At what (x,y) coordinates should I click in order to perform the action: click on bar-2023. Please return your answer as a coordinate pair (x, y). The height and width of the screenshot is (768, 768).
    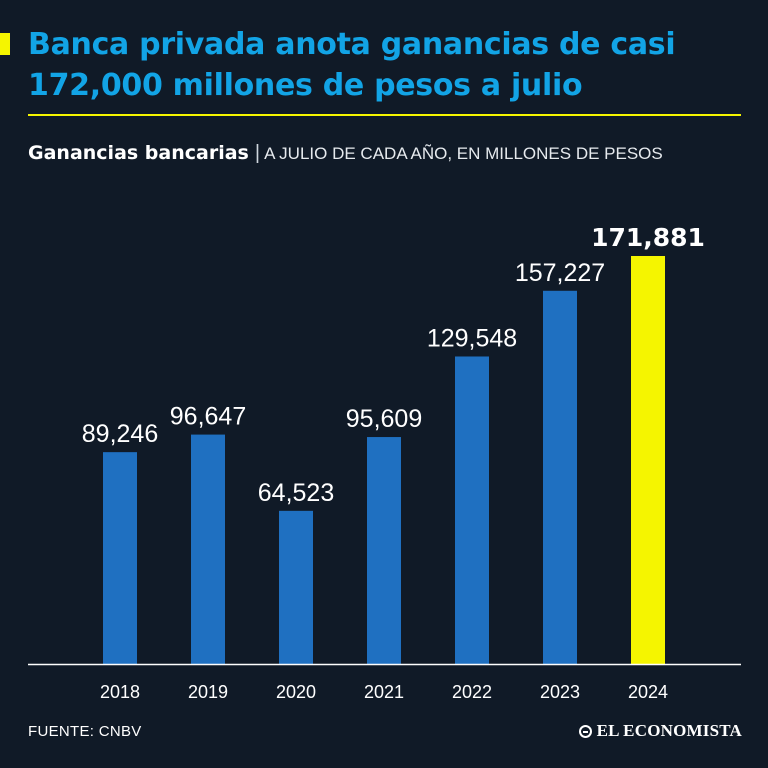
    Looking at the image, I should click on (560, 477).